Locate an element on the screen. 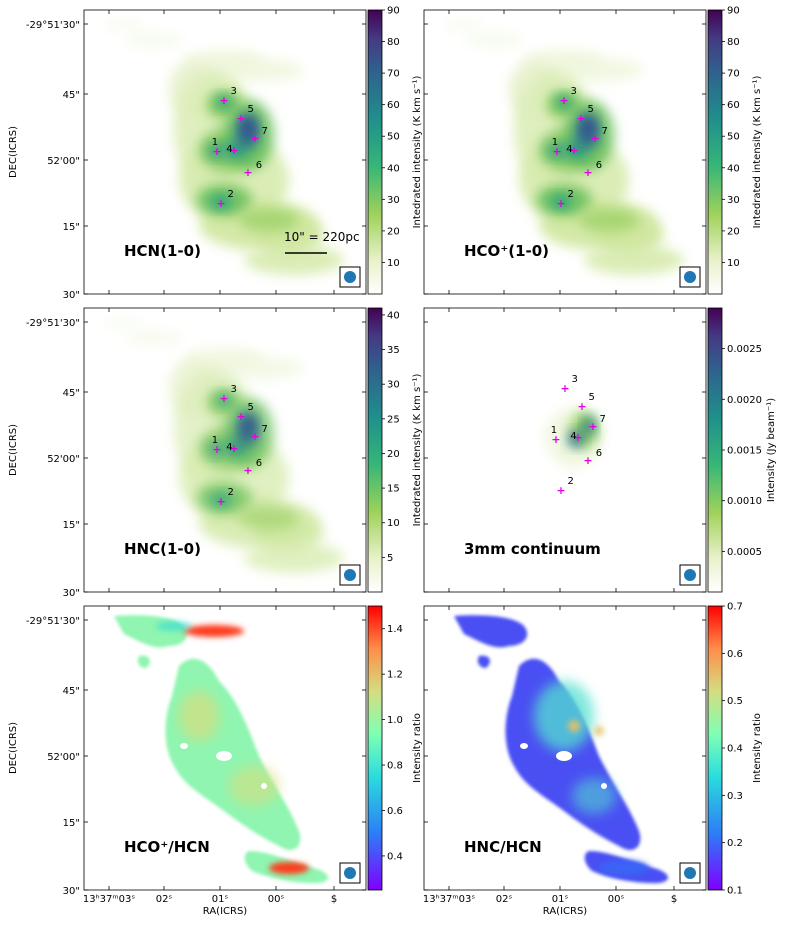 The image size is (789, 932). colorbar-tick-label: 90 is located at coordinates (733, 11).